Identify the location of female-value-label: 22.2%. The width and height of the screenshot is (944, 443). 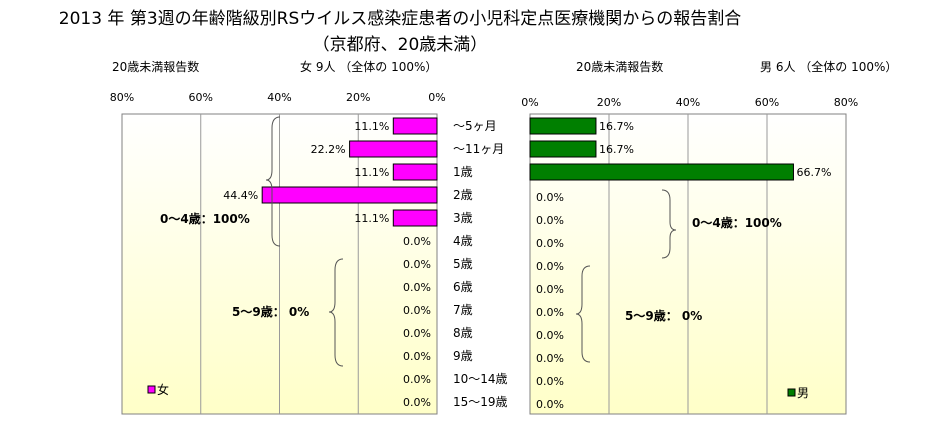
(328, 149).